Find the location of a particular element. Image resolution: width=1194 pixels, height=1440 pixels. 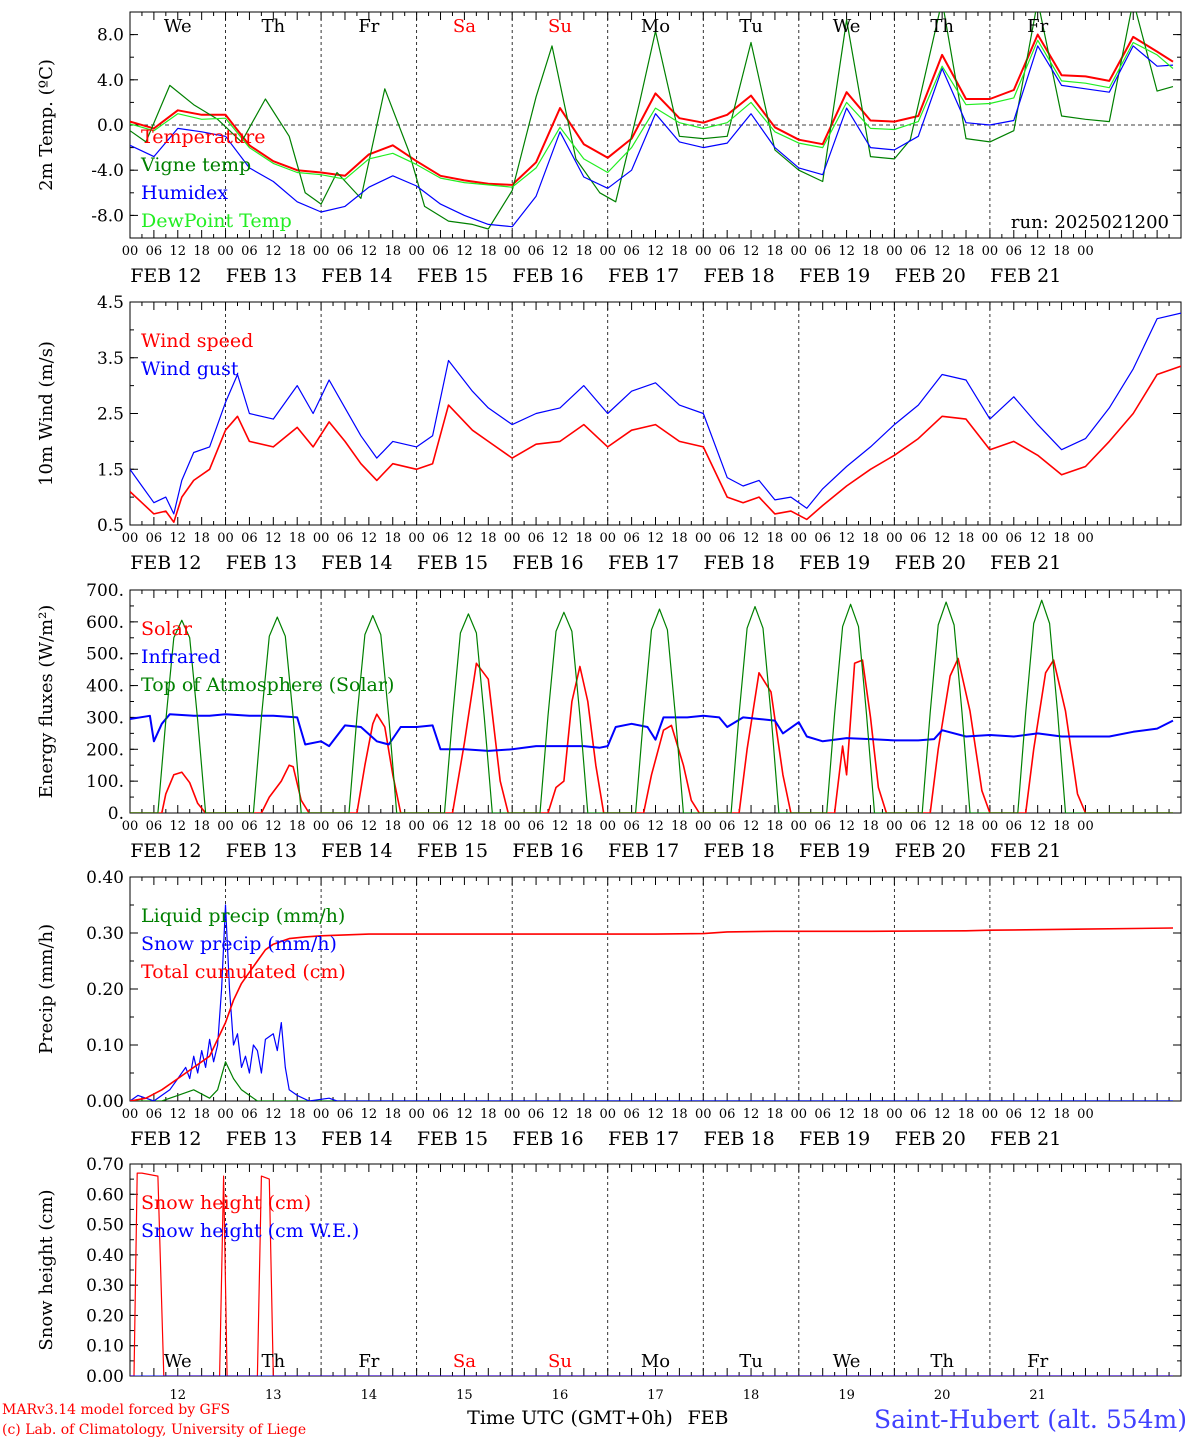

date-label: FEB 12 is located at coordinates (165, 563).